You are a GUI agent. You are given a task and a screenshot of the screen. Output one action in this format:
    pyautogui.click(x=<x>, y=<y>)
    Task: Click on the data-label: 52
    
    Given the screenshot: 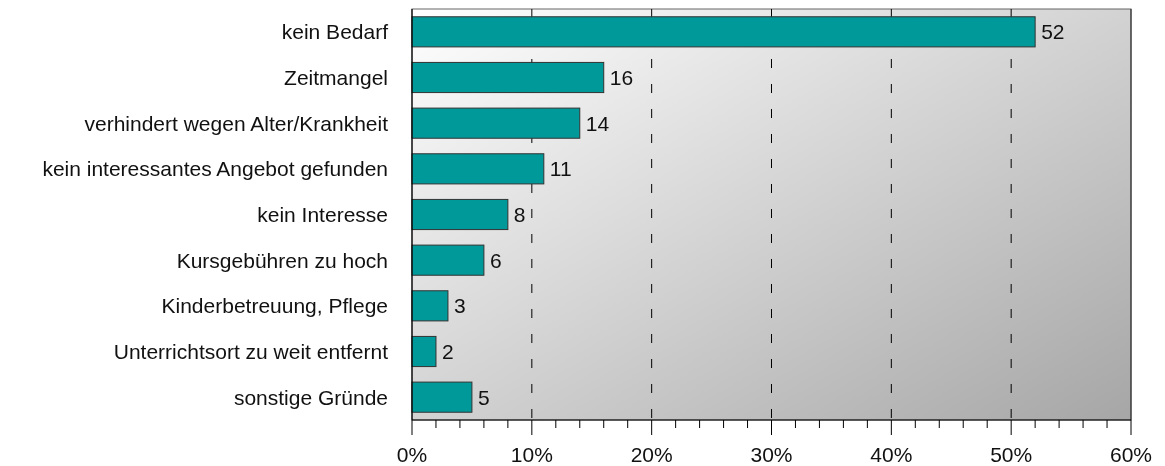 What is the action you would take?
    pyautogui.click(x=1053, y=32)
    